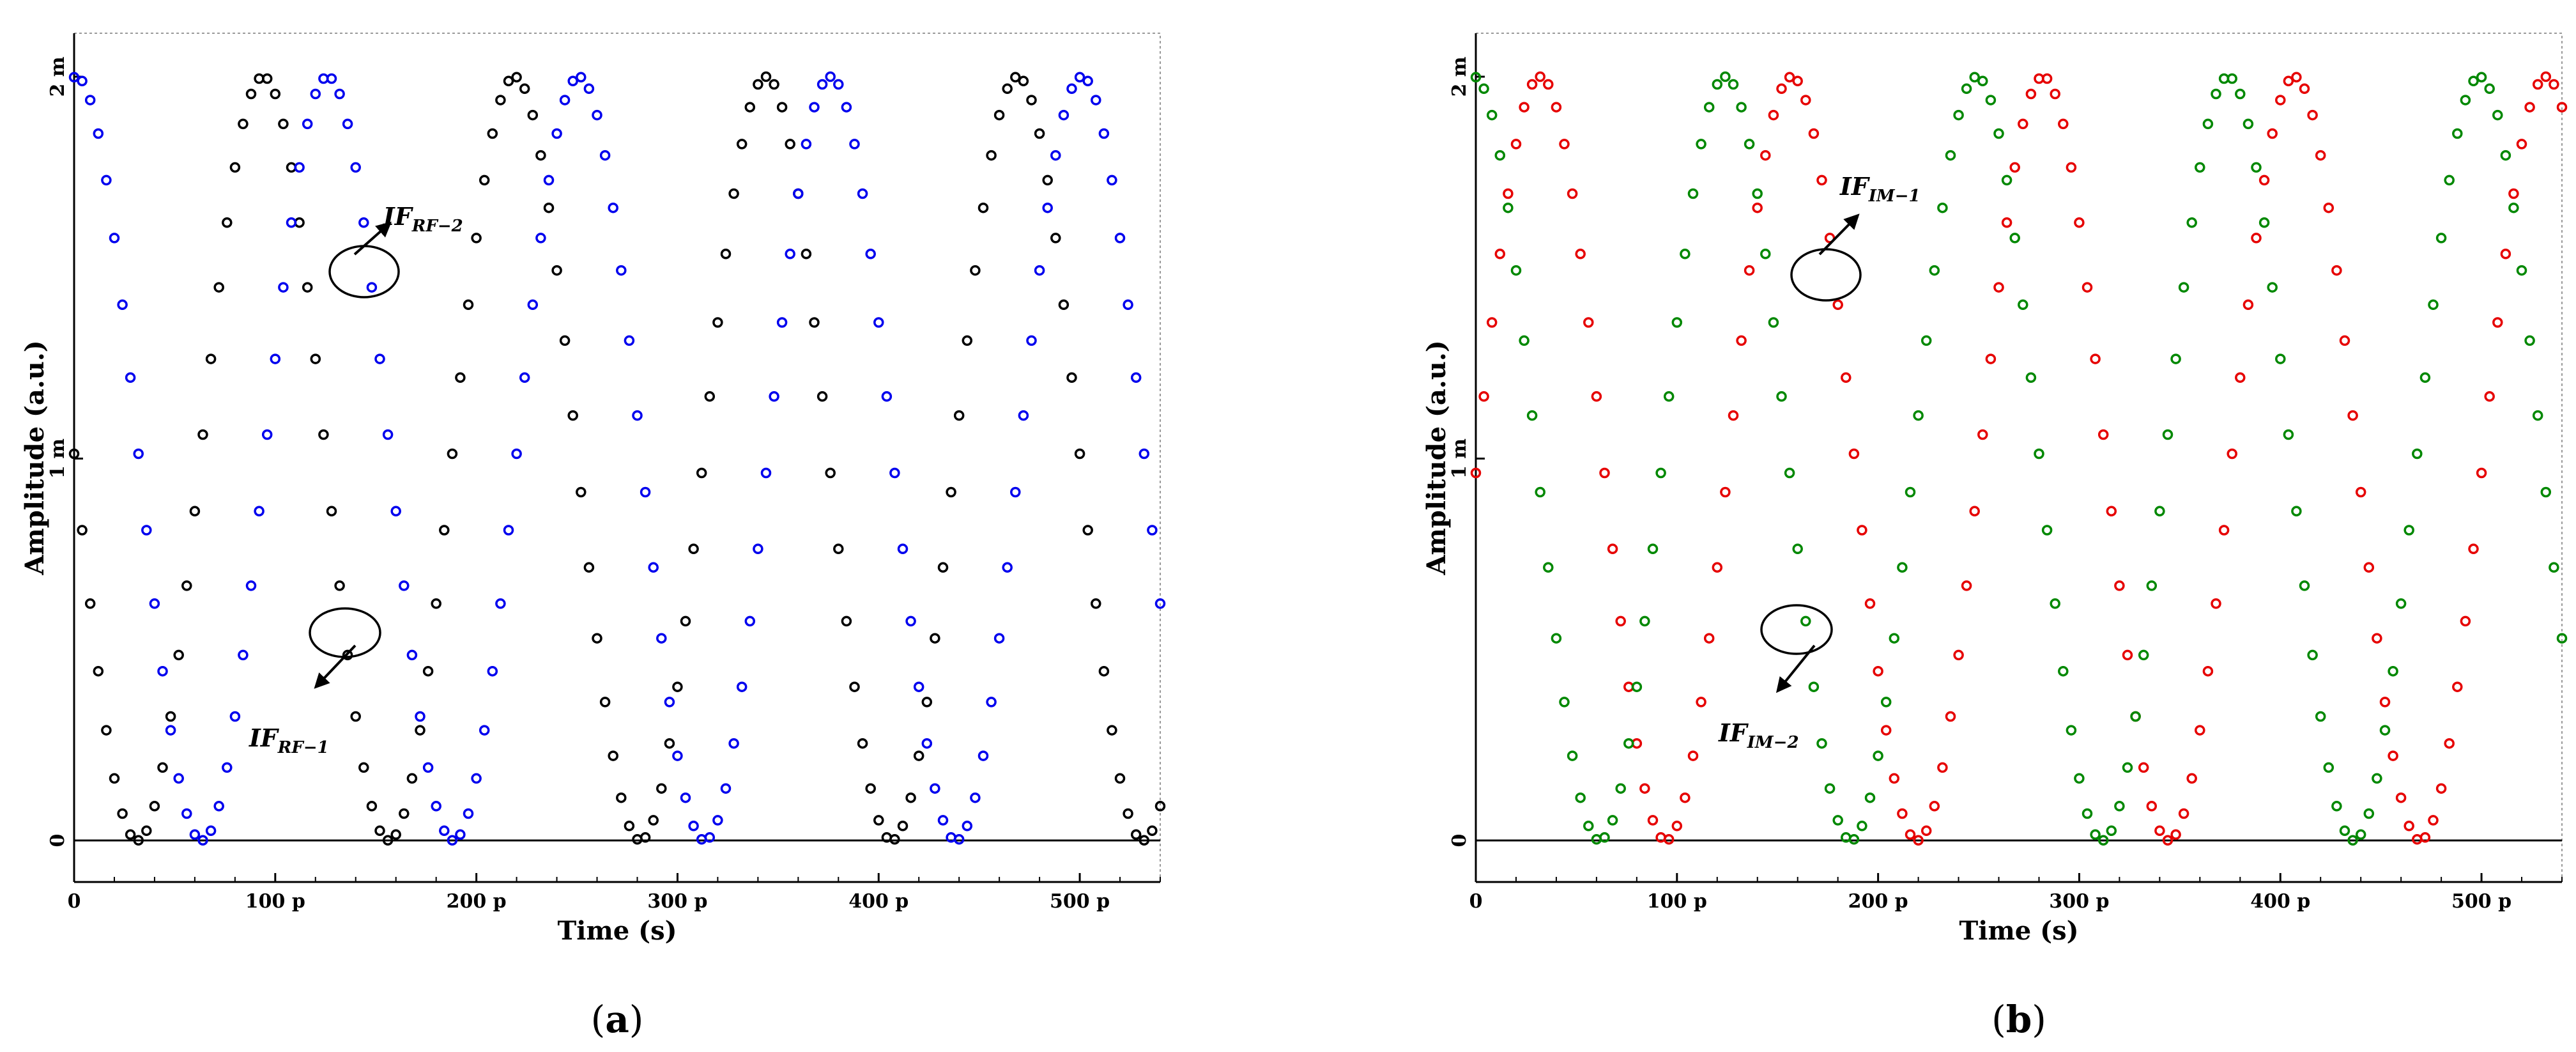 The image size is (2576, 1052). Describe the element at coordinates (1998, 1020) in the screenshot. I see `panel-b-caption-open: (` at that location.